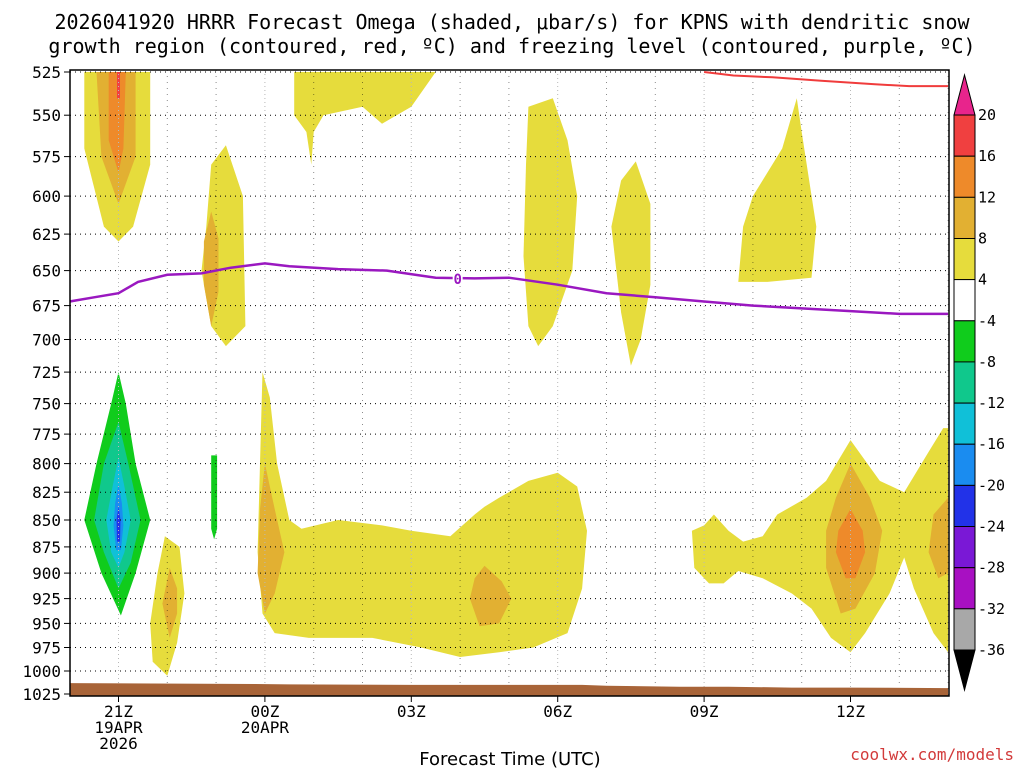 The height and width of the screenshot is (768, 1024). Describe the element at coordinates (46, 234) in the screenshot. I see `y-tick-label: 625` at that location.